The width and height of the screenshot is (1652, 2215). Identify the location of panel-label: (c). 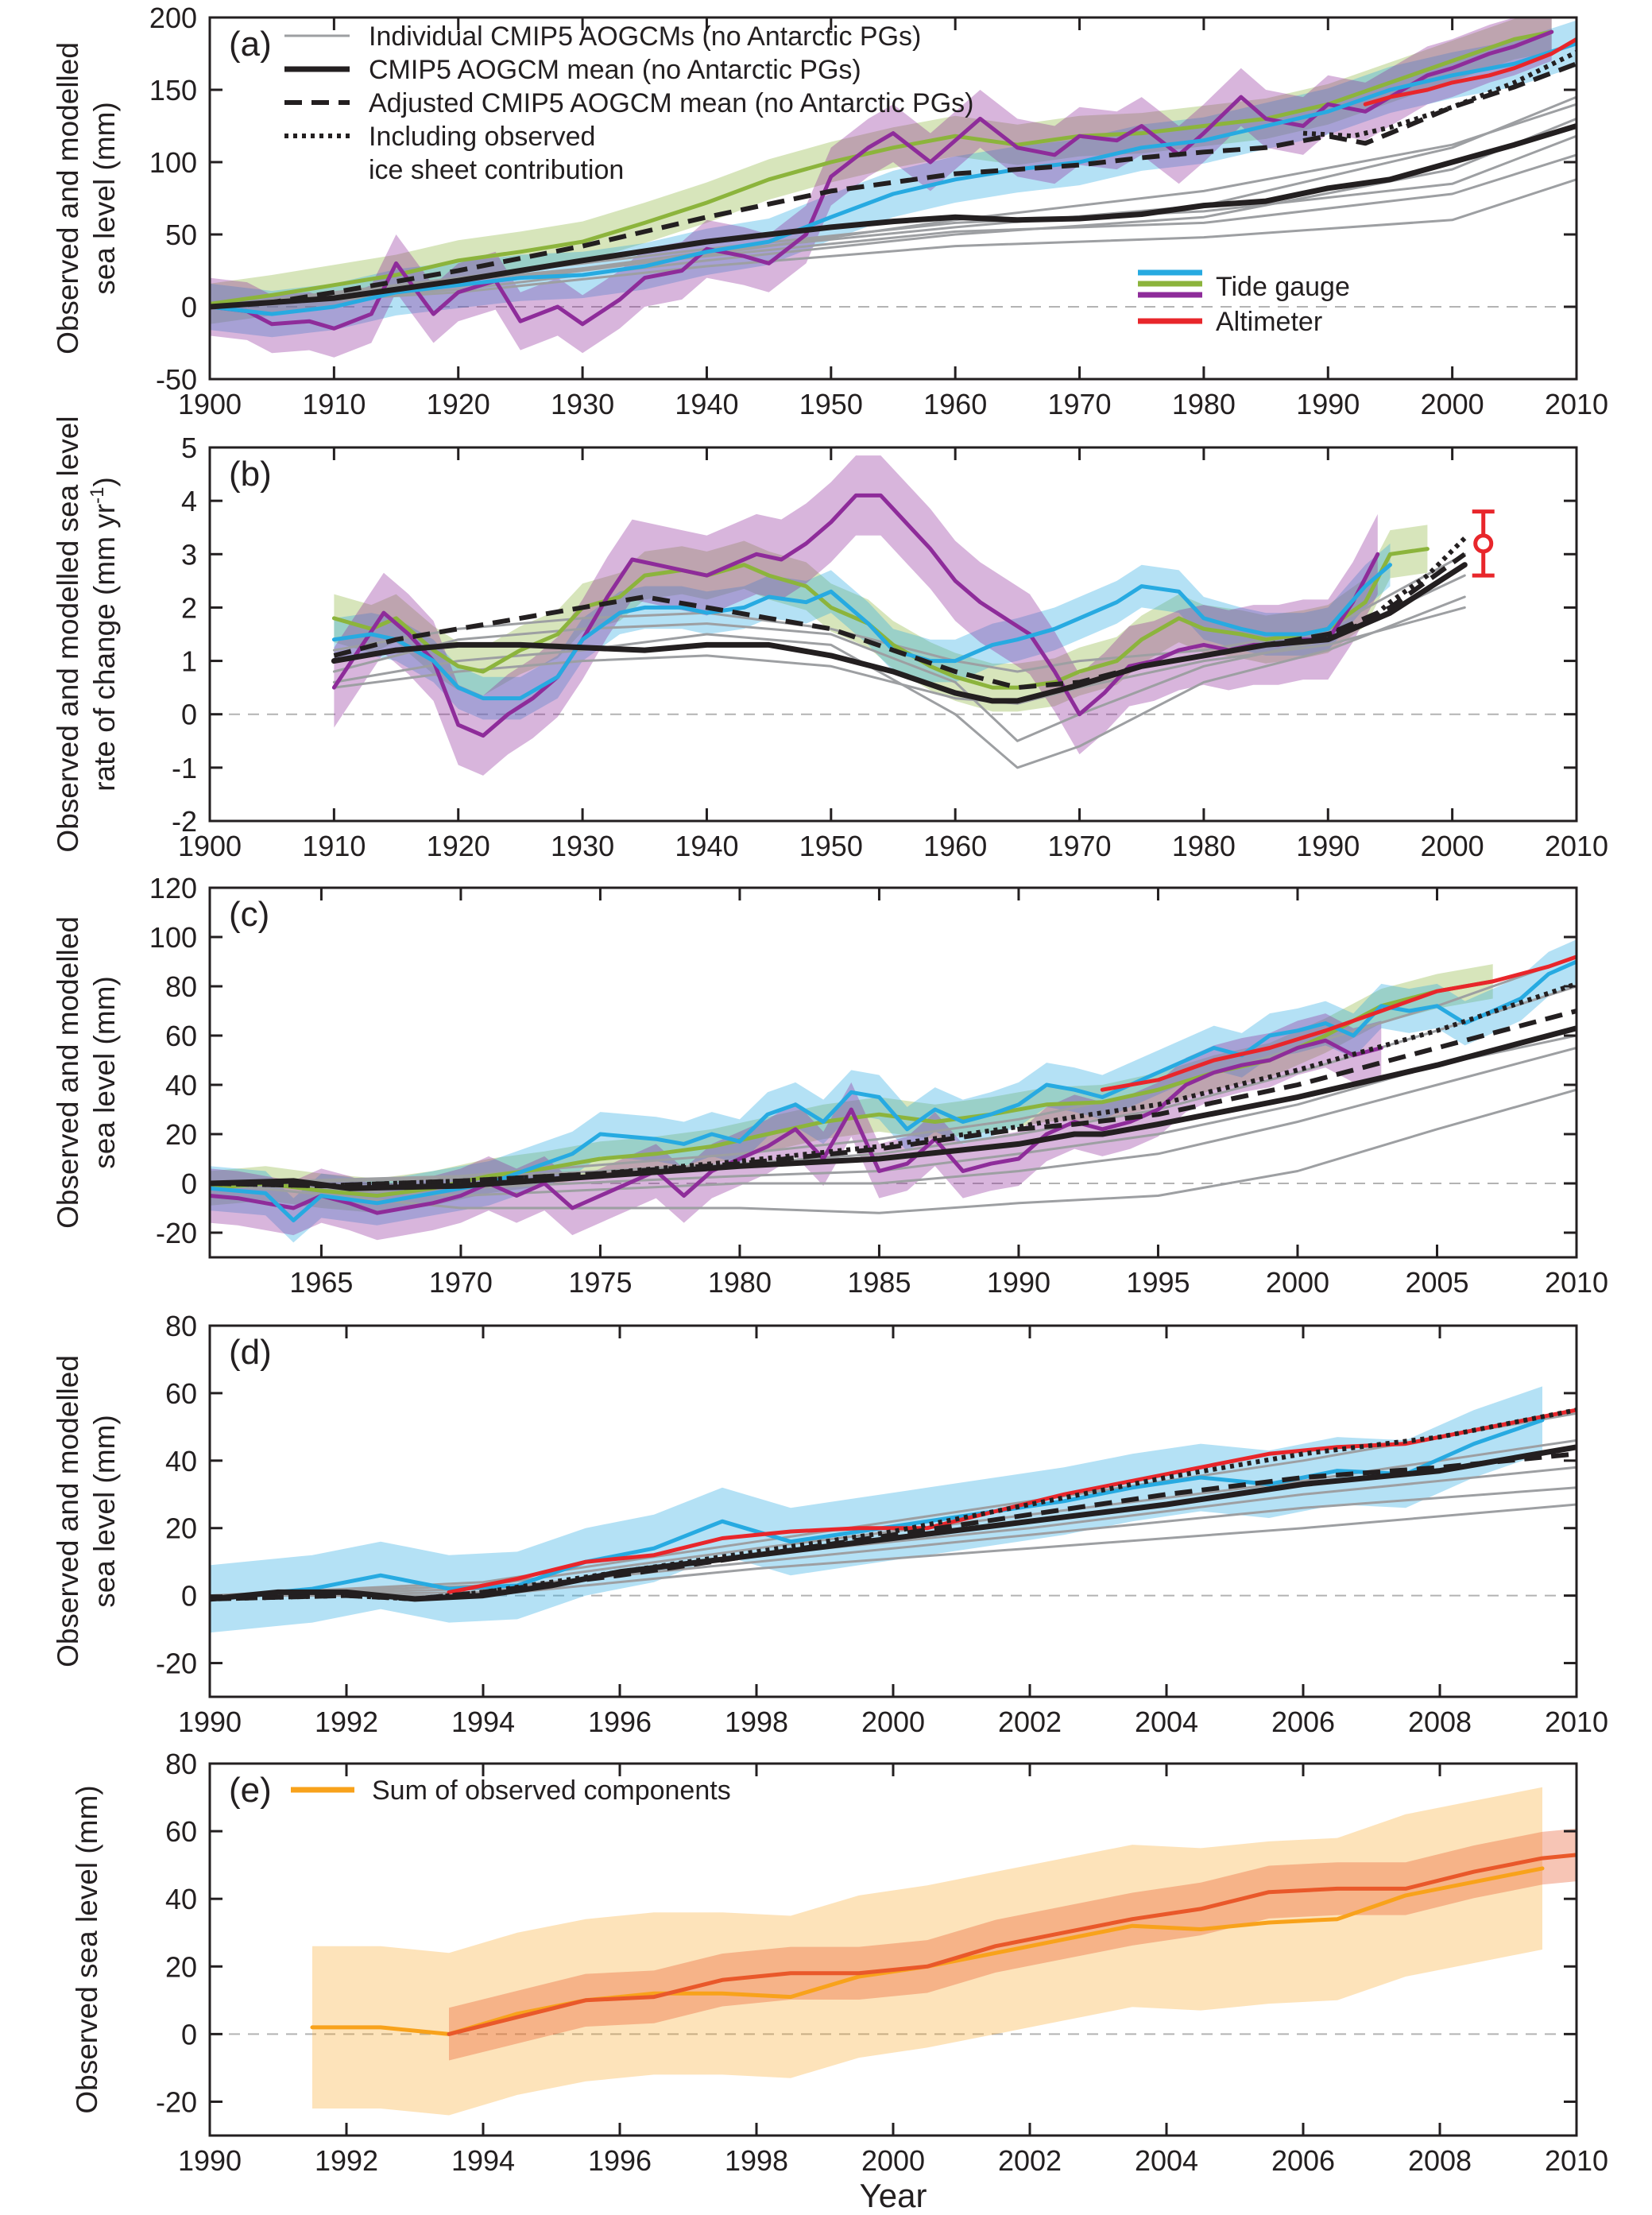
(249, 915).